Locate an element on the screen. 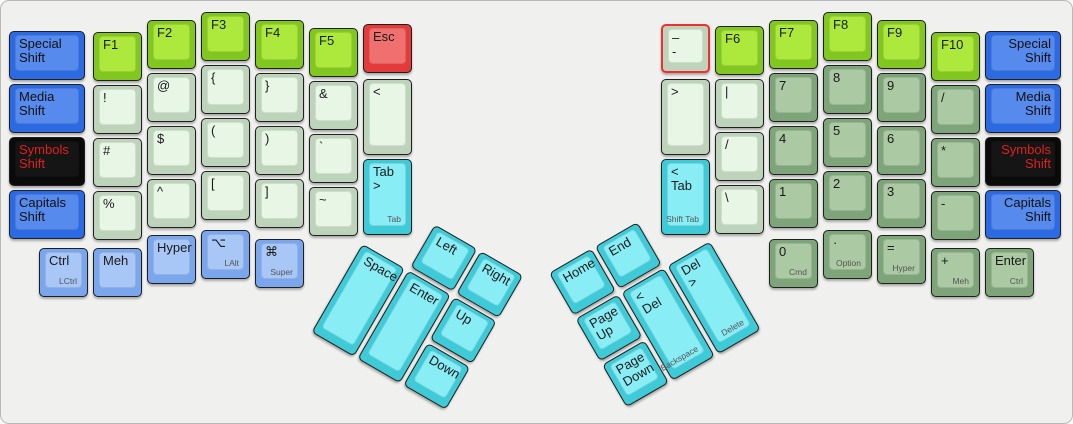 The height and width of the screenshot is (424, 1073). key-f10: F10 is located at coordinates (955, 56).